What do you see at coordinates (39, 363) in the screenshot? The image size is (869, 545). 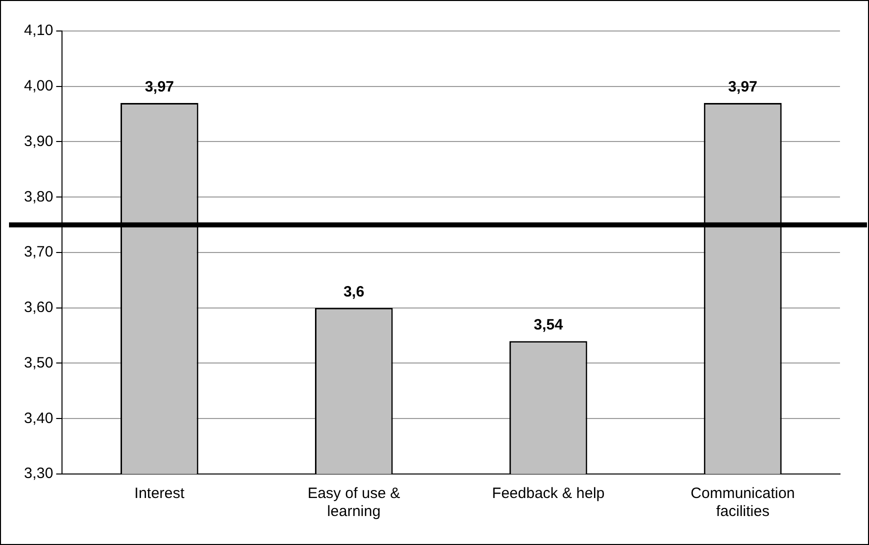 I see `y-tick-label: 3,50` at bounding box center [39, 363].